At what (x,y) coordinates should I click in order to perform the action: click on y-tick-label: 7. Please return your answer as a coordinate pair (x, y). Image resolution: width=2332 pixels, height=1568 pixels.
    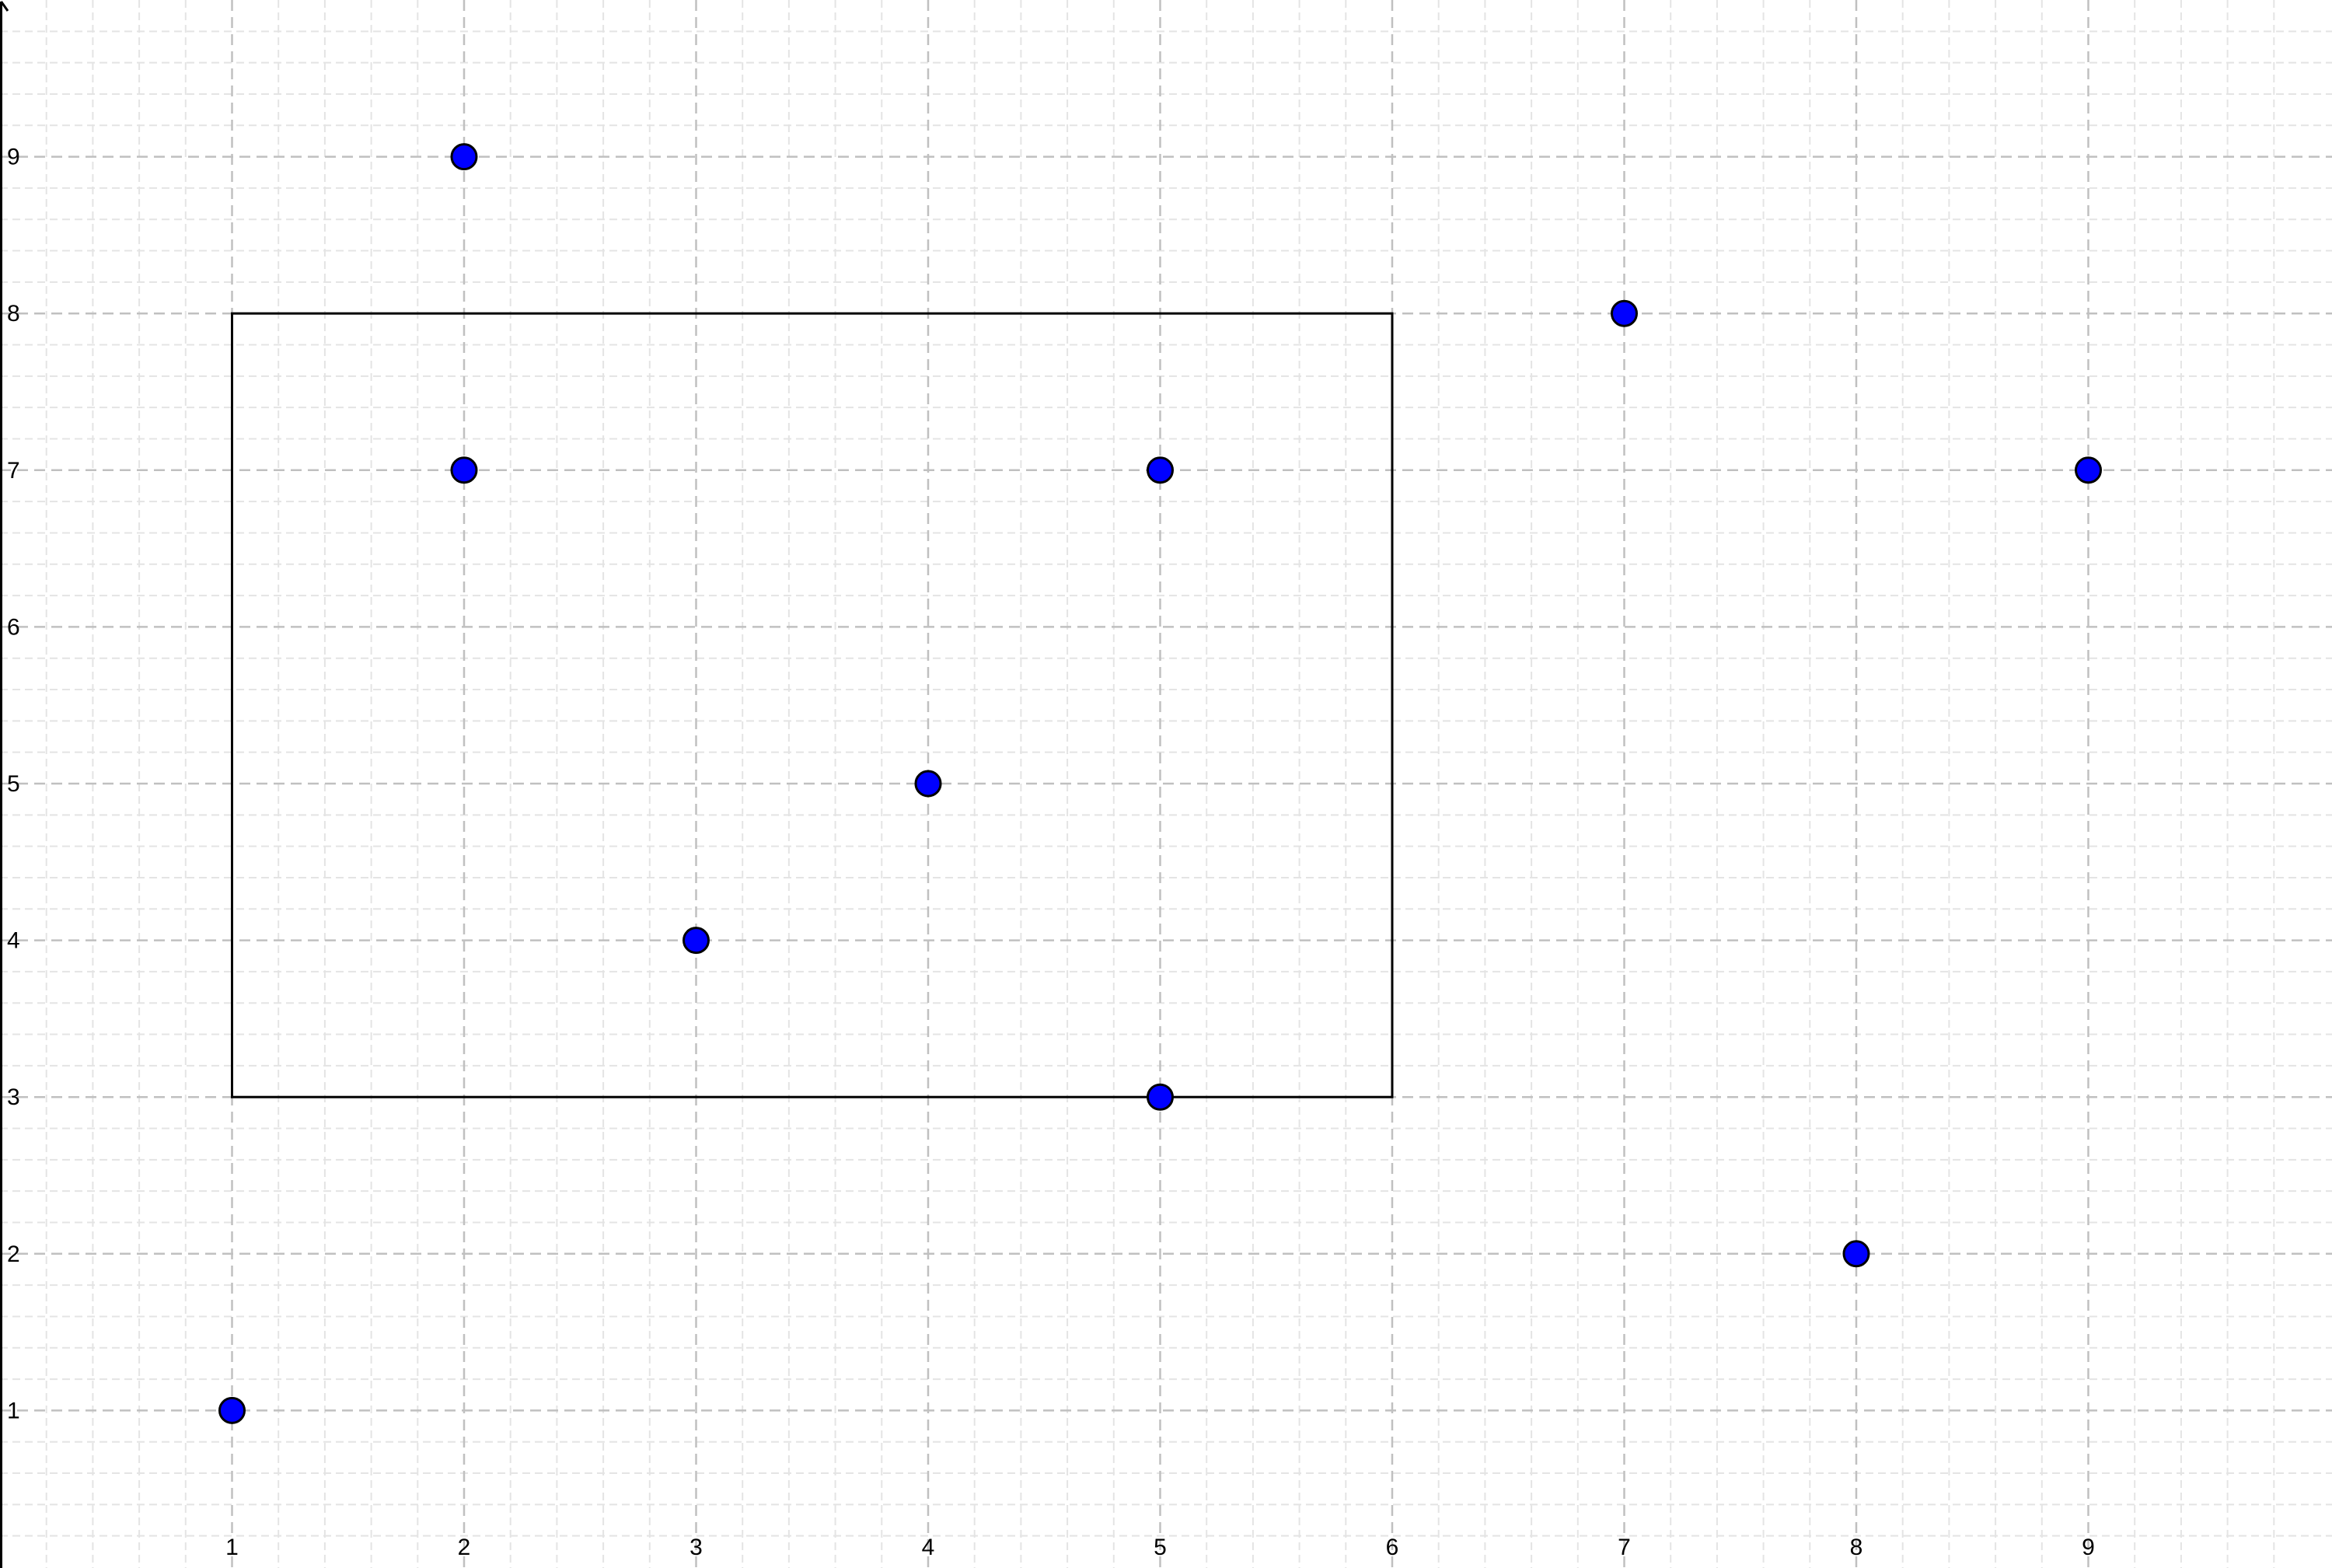
    Looking at the image, I should click on (13, 471).